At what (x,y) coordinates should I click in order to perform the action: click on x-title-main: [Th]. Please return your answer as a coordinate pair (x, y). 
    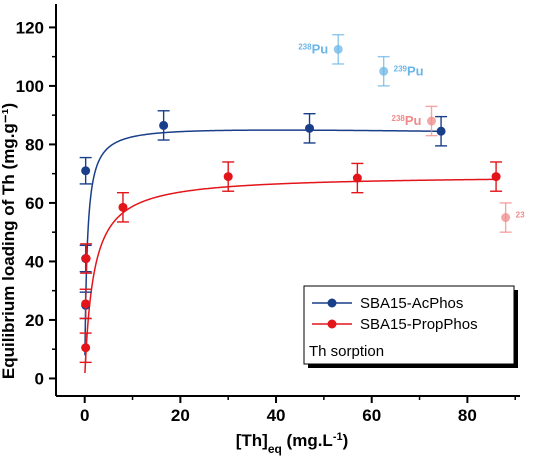
    Looking at the image, I should click on (252, 440).